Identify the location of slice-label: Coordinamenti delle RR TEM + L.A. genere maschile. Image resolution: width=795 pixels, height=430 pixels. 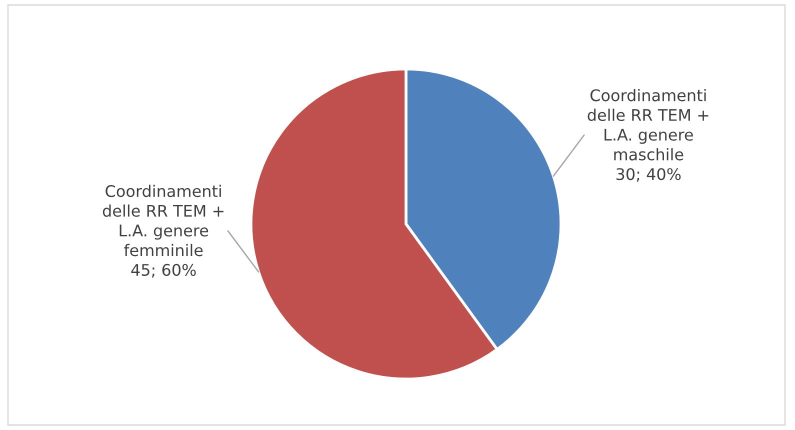
(648, 124).